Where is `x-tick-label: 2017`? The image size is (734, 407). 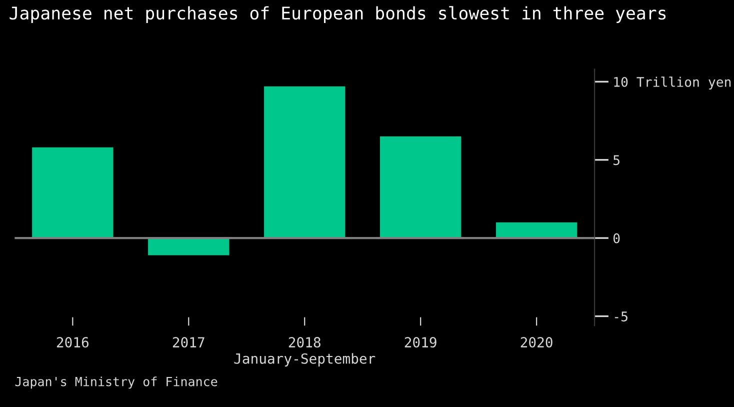
x-tick-label: 2017 is located at coordinates (188, 342).